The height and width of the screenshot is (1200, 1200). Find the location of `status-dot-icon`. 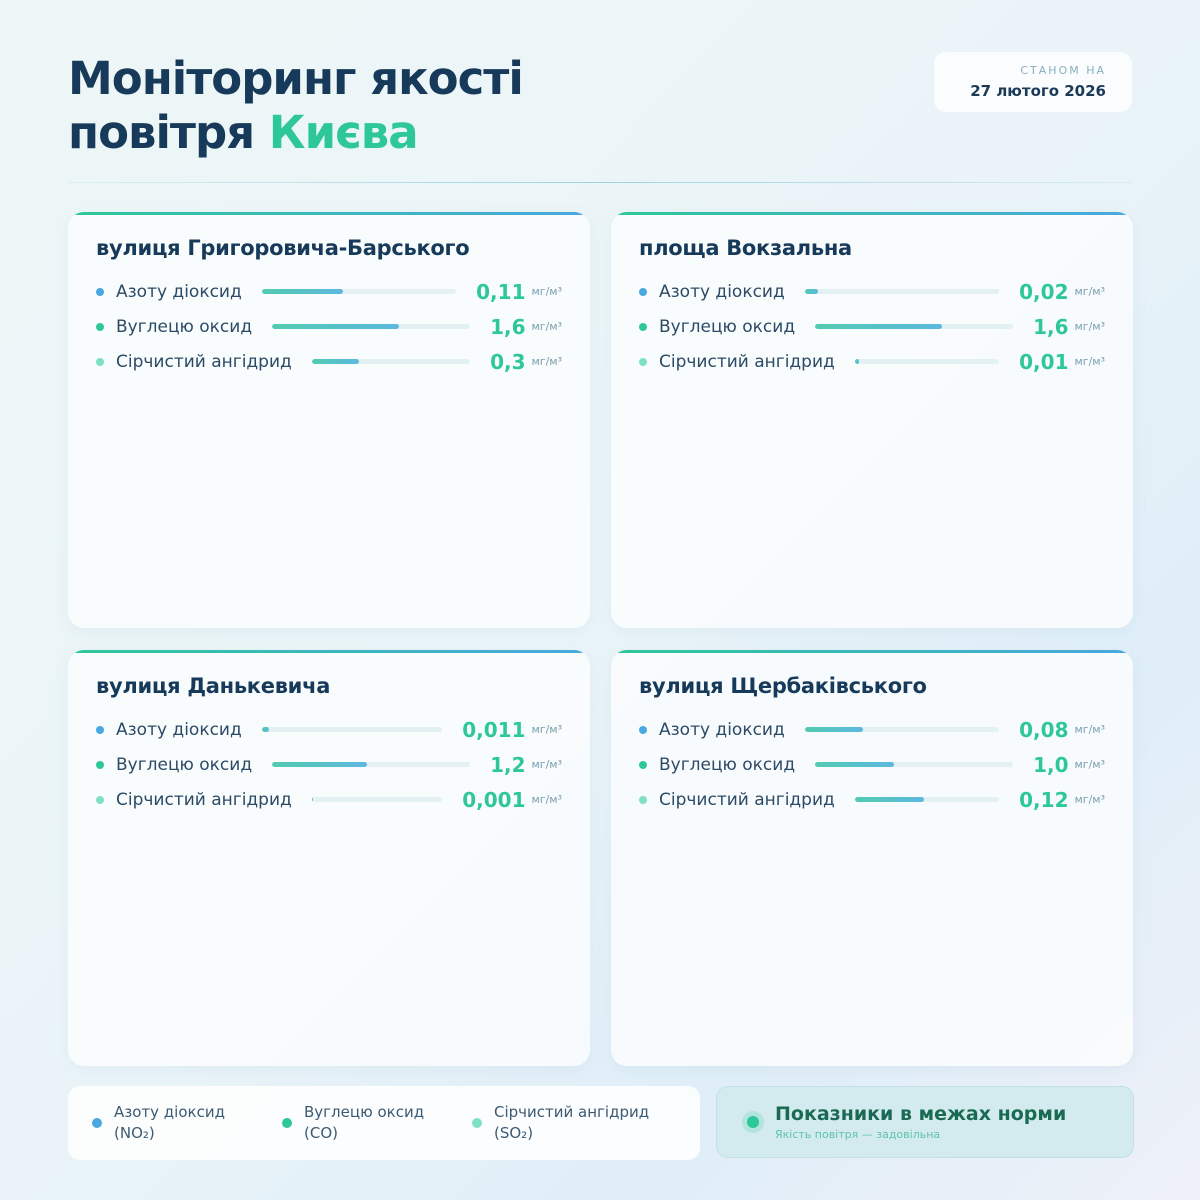

status-dot-icon is located at coordinates (753, 1122).